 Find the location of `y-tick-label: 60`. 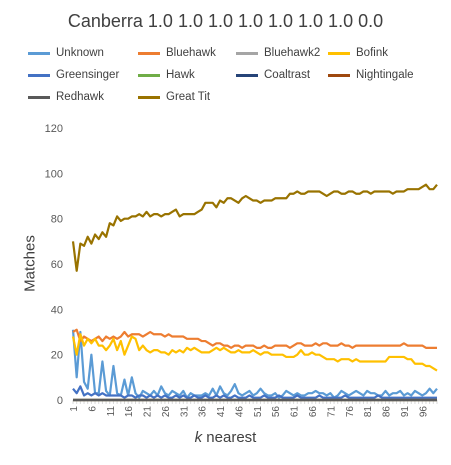

y-tick-label: 60 is located at coordinates (57, 265).